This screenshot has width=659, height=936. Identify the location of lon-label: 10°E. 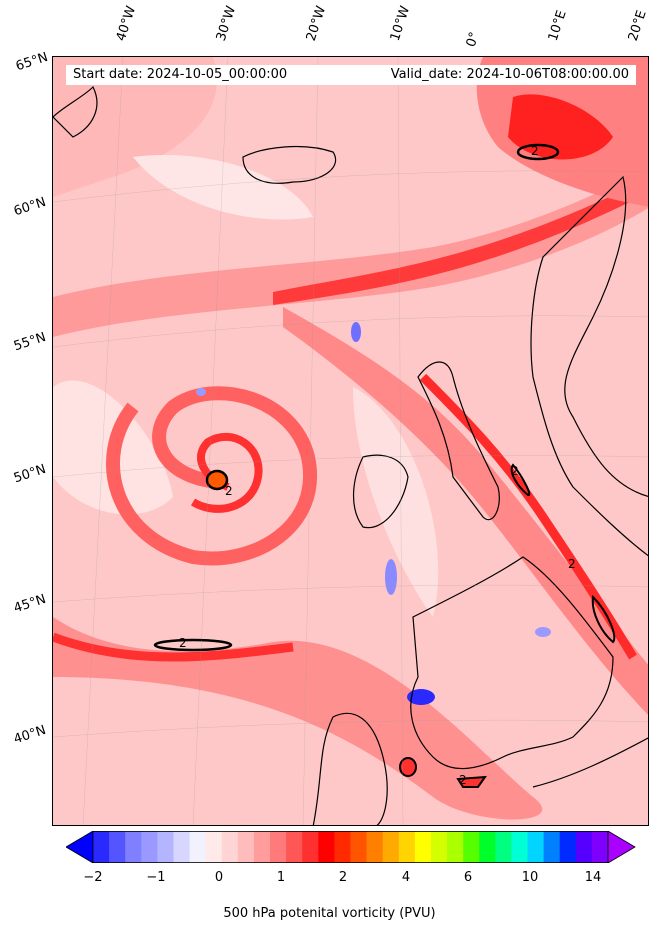
(557, 26).